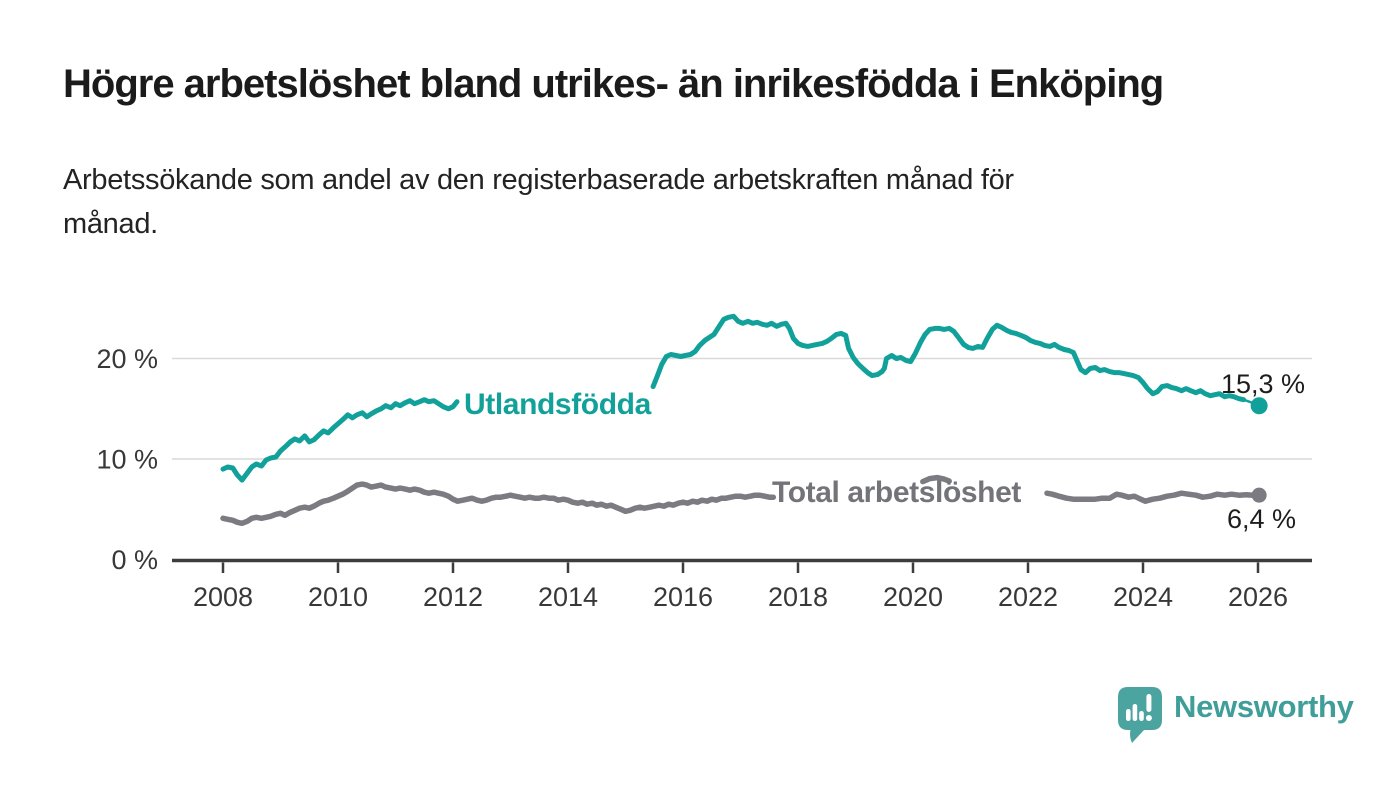  What do you see at coordinates (453, 597) in the screenshot?
I see `x-tick-label: 2012` at bounding box center [453, 597].